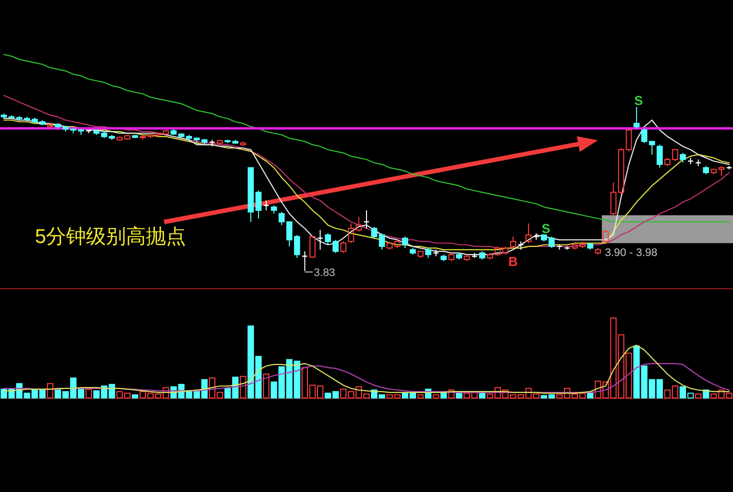  I want to click on band-label: 3.90 - 3.98, so click(631, 253).